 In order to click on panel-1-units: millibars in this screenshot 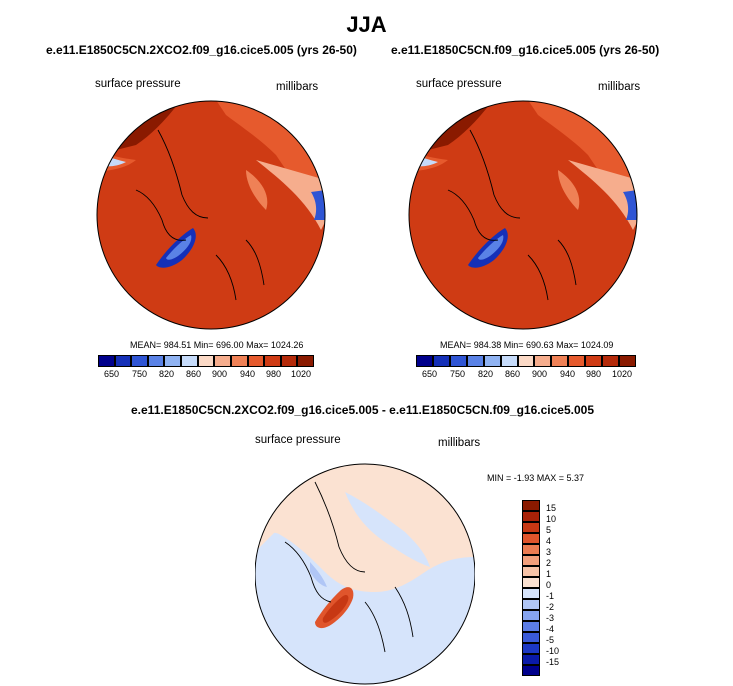, I will do `click(297, 87)`.